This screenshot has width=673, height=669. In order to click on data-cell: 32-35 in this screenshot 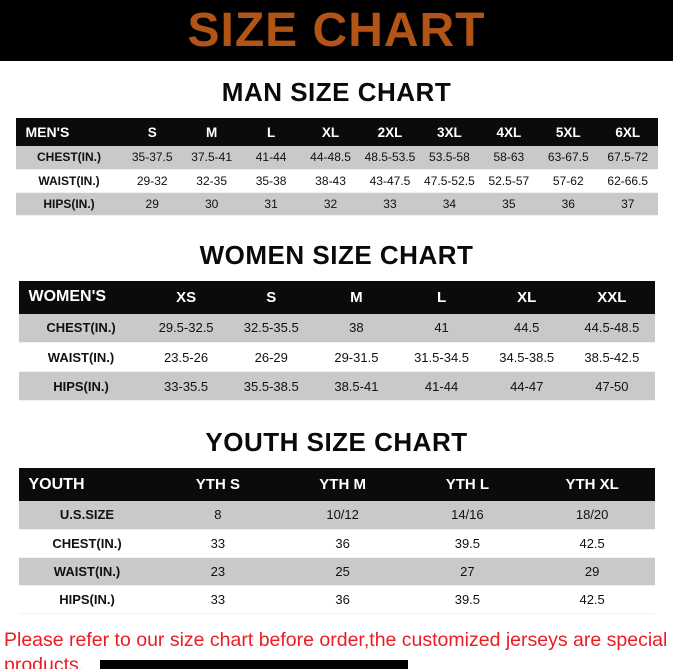, I will do `click(211, 180)`.